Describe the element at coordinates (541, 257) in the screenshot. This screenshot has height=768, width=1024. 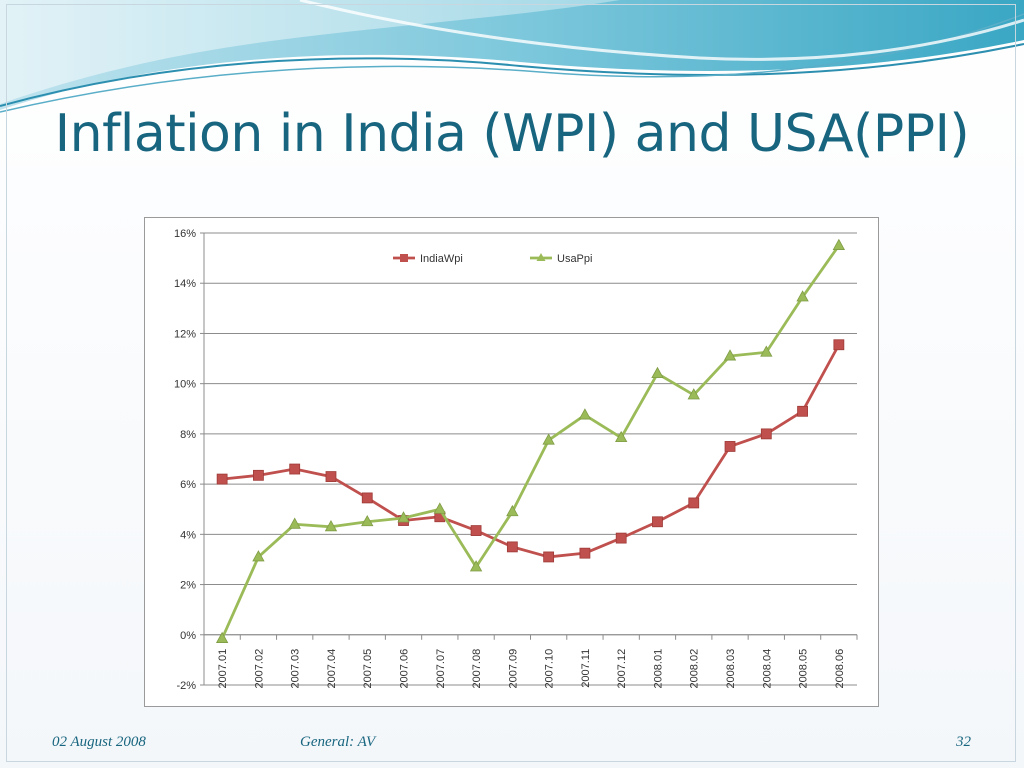
I see `legend-marker-usappi` at that location.